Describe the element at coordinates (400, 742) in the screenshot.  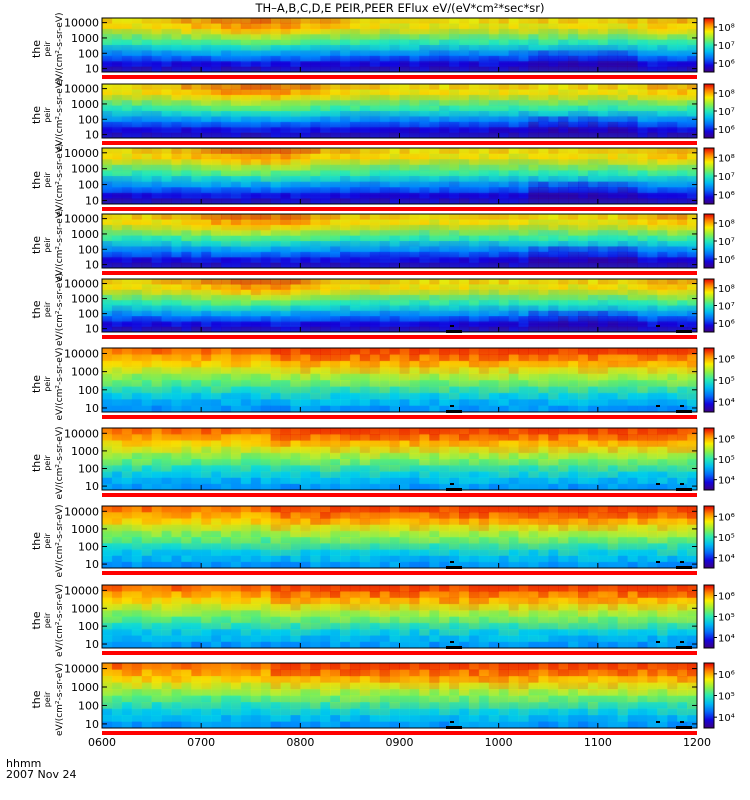
I see `x-tick-label: 0900` at that location.